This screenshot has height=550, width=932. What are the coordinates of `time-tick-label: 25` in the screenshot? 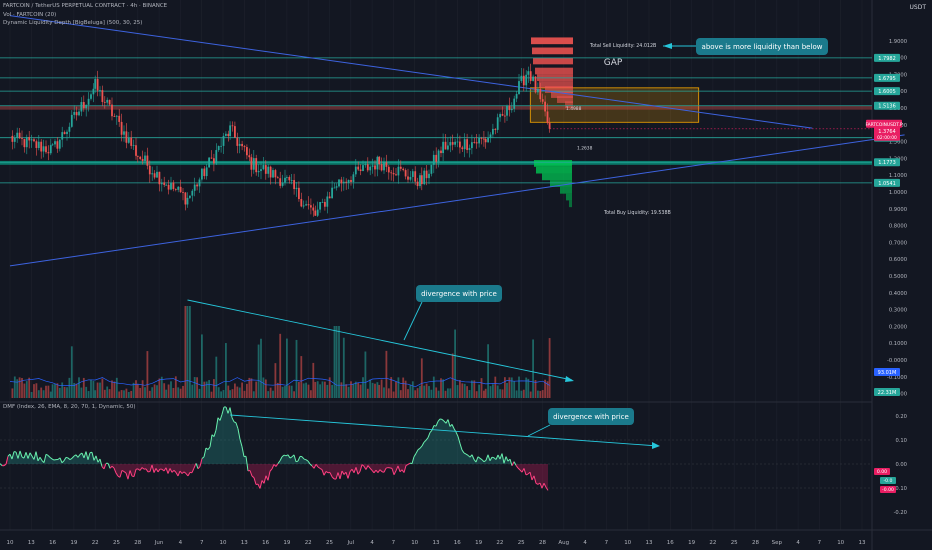 It's located at (734, 543).